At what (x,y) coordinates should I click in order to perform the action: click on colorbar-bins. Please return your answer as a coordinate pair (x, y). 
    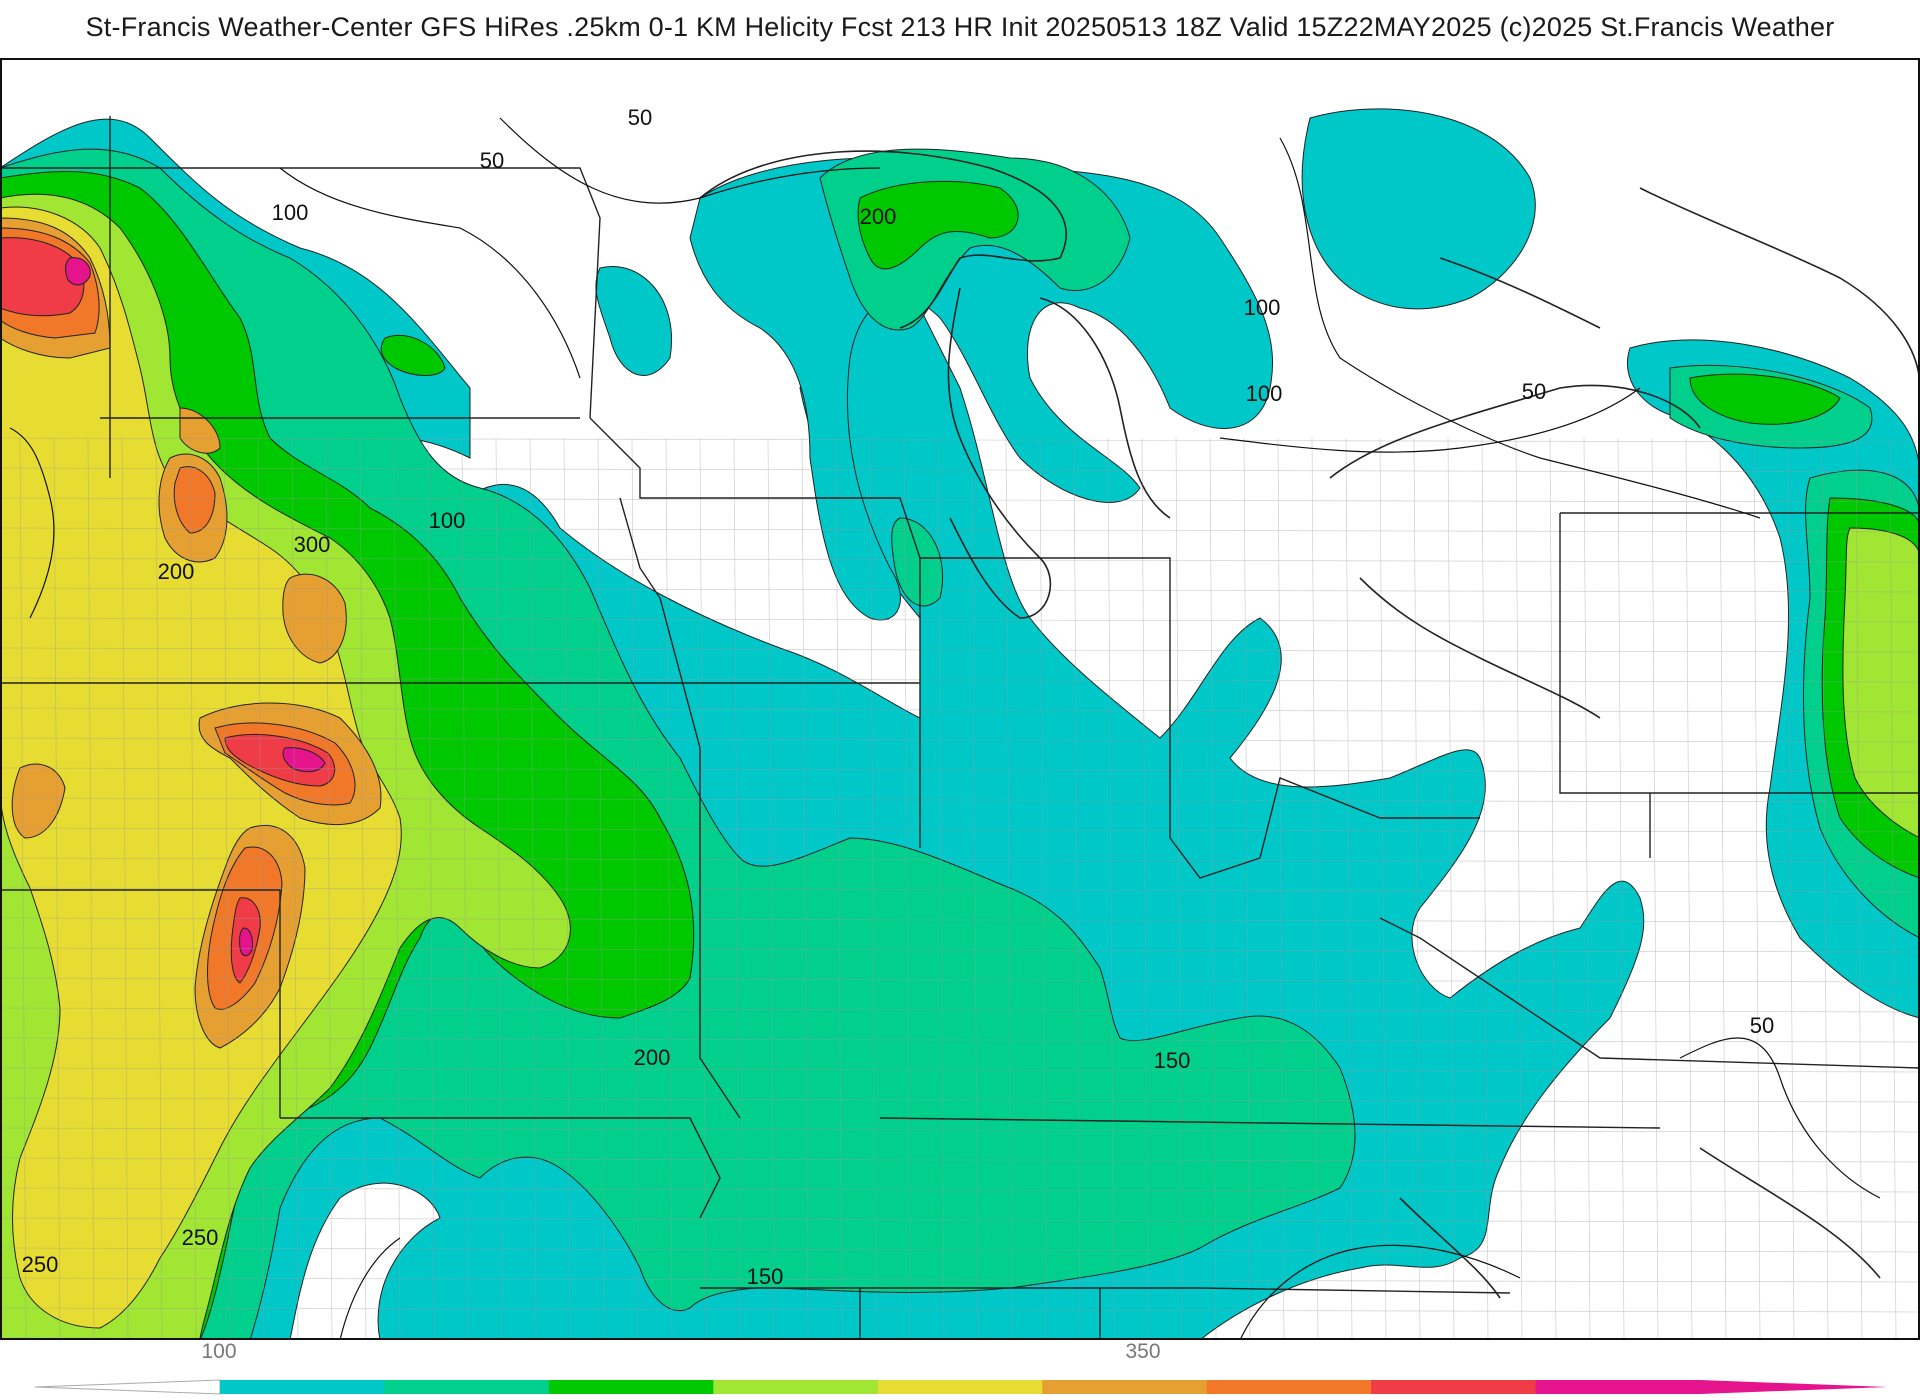
    Looking at the image, I should click on (960, 1387).